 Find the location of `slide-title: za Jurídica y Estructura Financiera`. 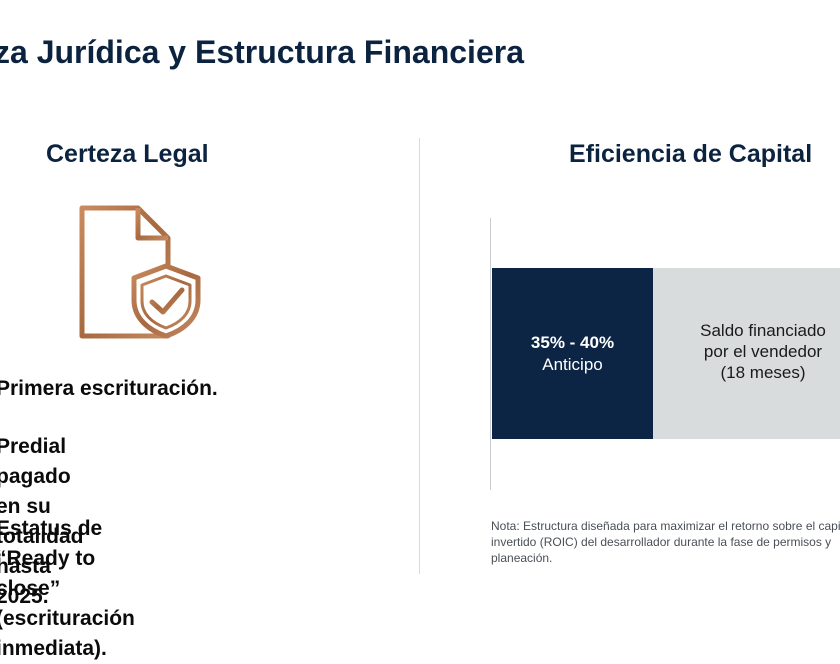

slide-title: za Jurídica y Estructura Financiera is located at coordinates (262, 52).